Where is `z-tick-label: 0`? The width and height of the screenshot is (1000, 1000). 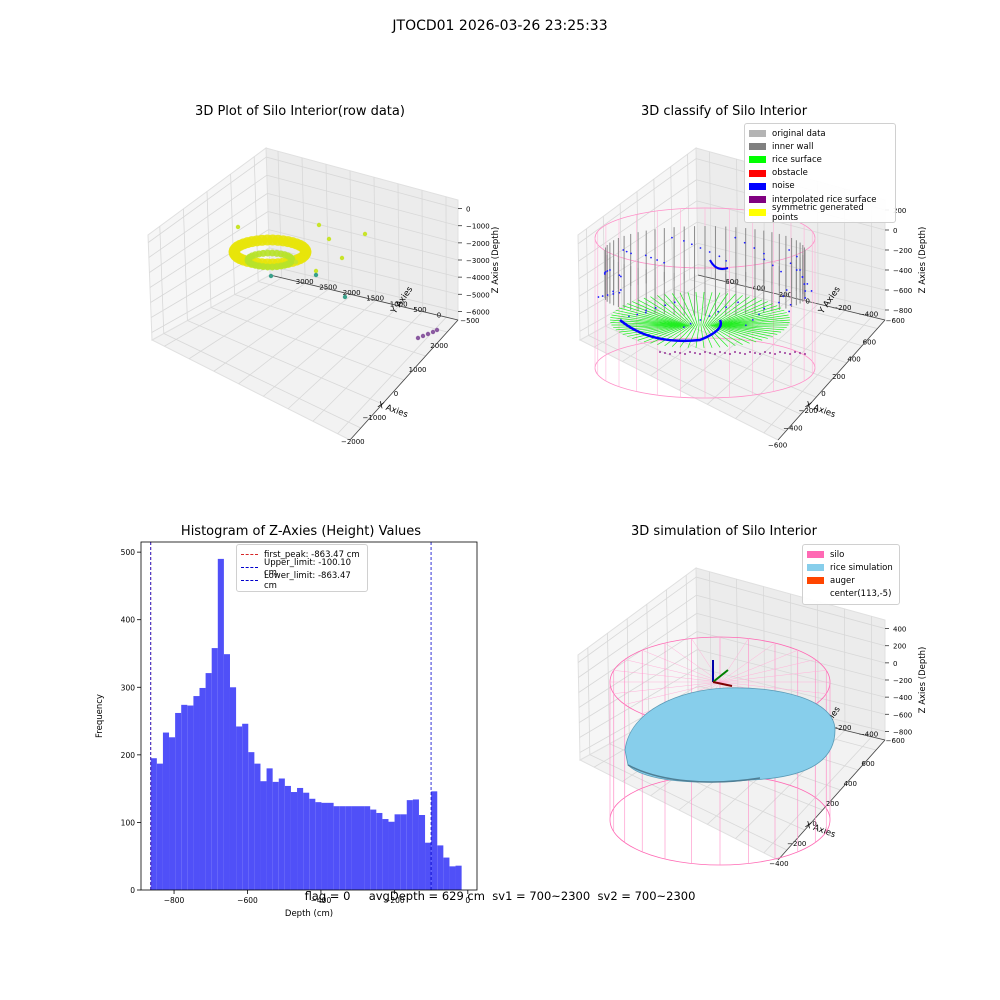
z-tick-label: 0 is located at coordinates (895, 231).